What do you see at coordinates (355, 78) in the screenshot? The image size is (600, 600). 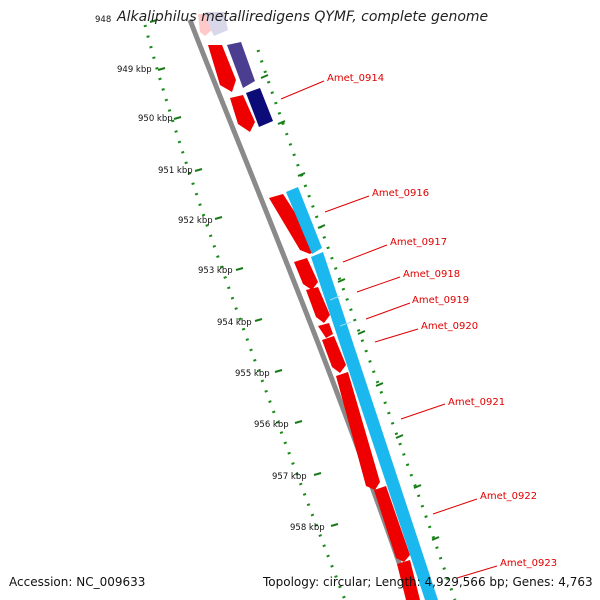 I see `gene-label-amet-0914: Amet_0914` at bounding box center [355, 78].